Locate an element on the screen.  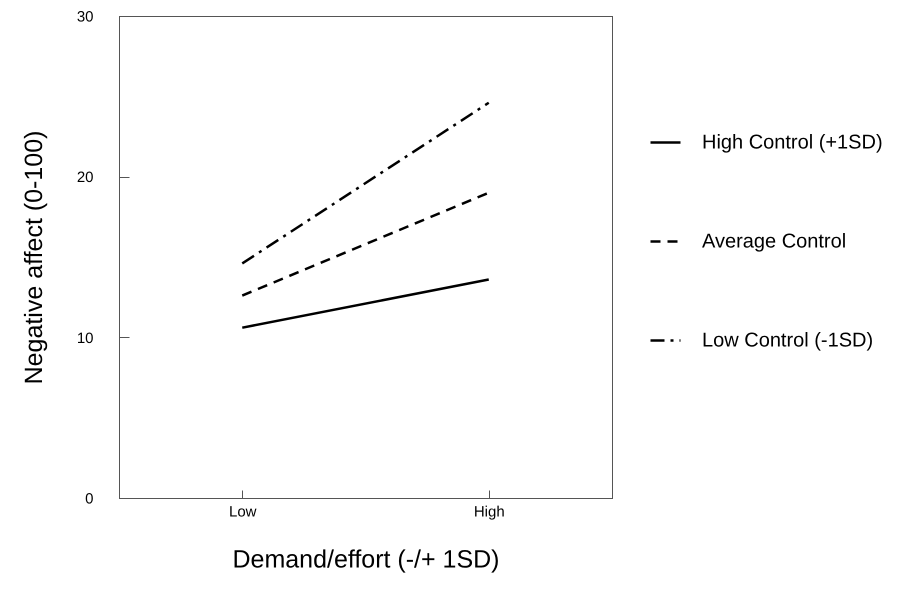
y-axis-title: Negative affect (0-100) is located at coordinates (34, 257).